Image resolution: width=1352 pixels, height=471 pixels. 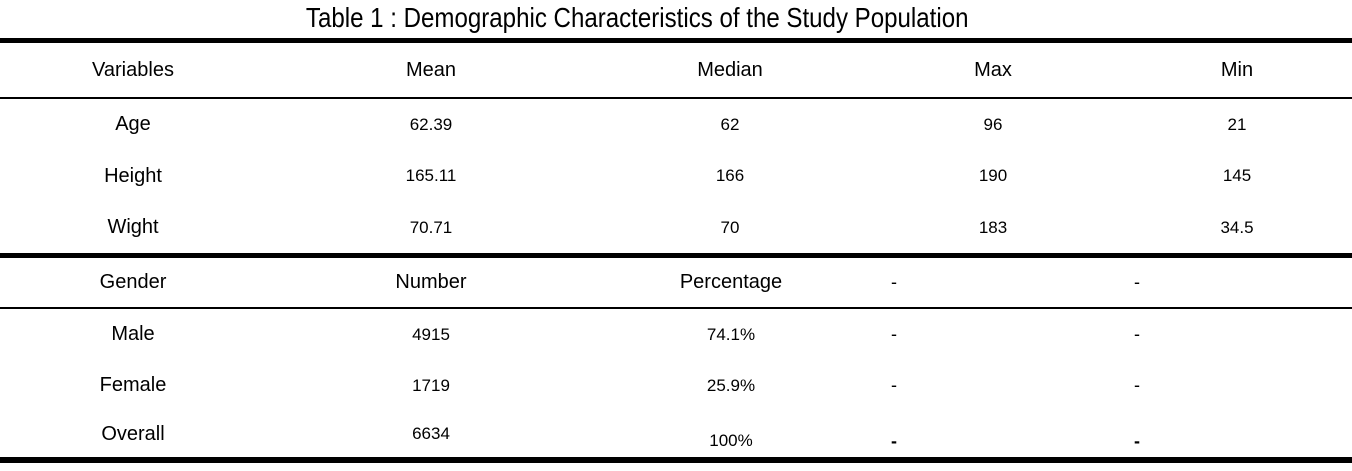 What do you see at coordinates (730, 227) in the screenshot?
I see `cell-wight-median: 70` at bounding box center [730, 227].